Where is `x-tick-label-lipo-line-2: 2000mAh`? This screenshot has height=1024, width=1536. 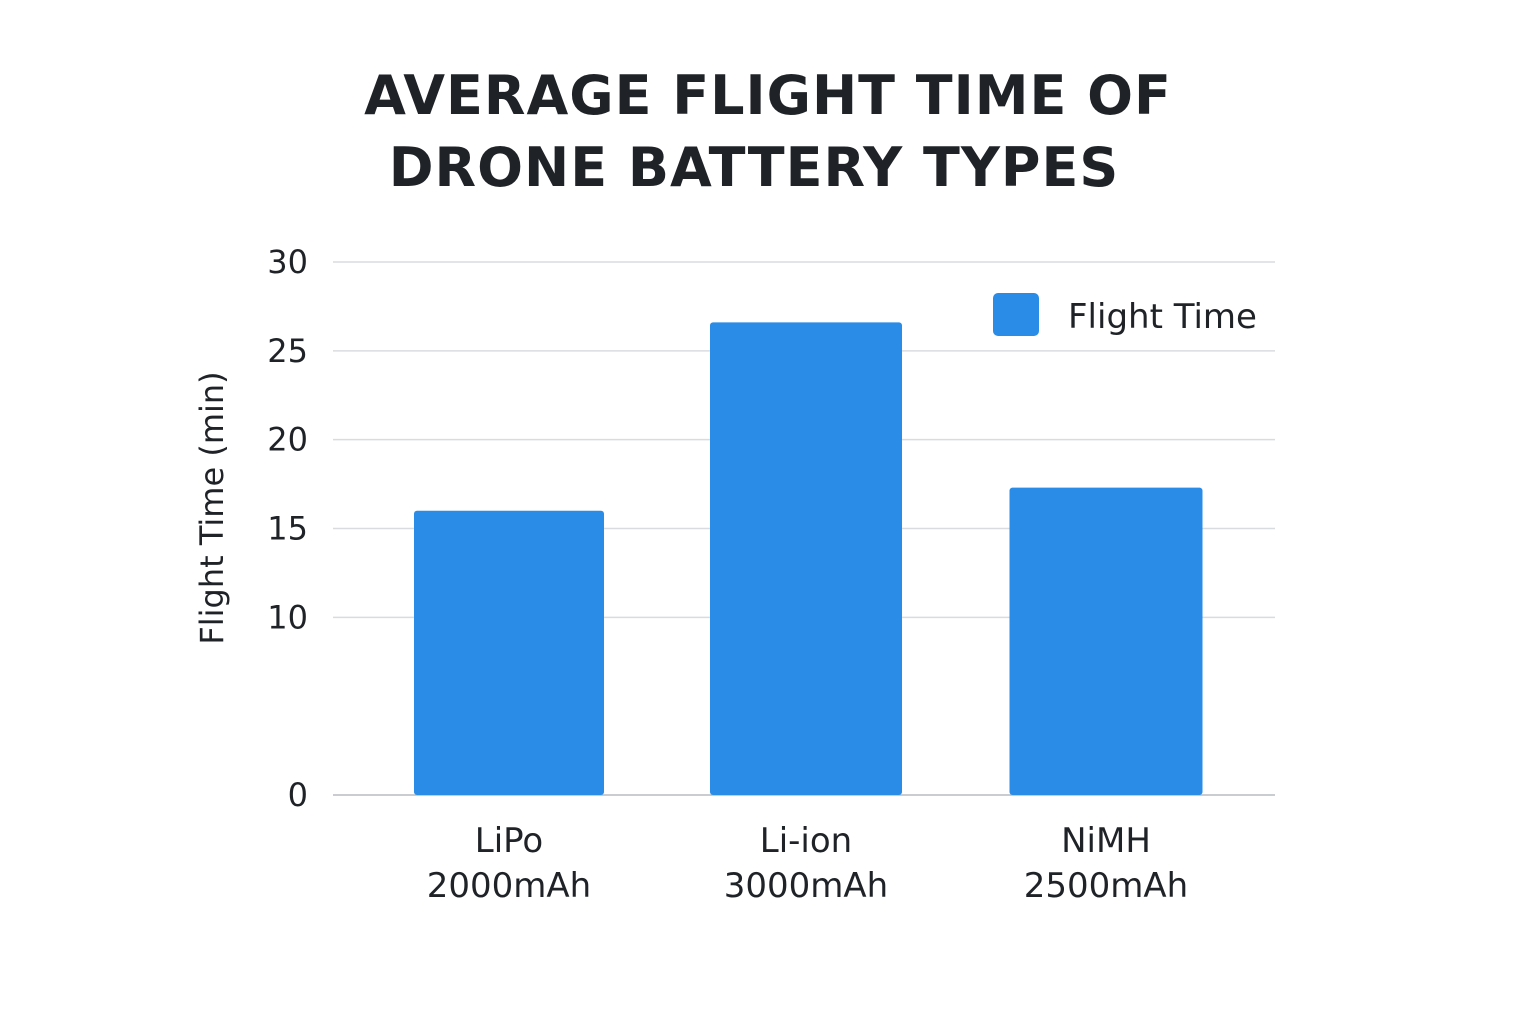 x-tick-label-lipo-line-2: 2000mAh is located at coordinates (509, 886).